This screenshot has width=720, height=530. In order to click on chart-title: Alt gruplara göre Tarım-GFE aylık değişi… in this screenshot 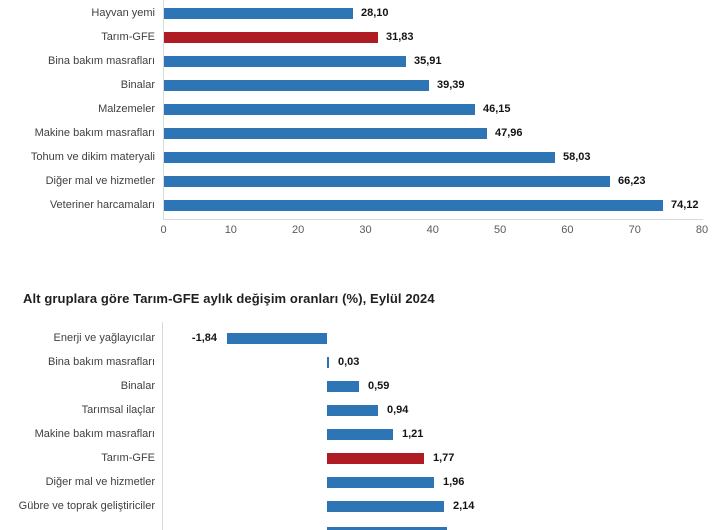, I will do `click(229, 298)`.